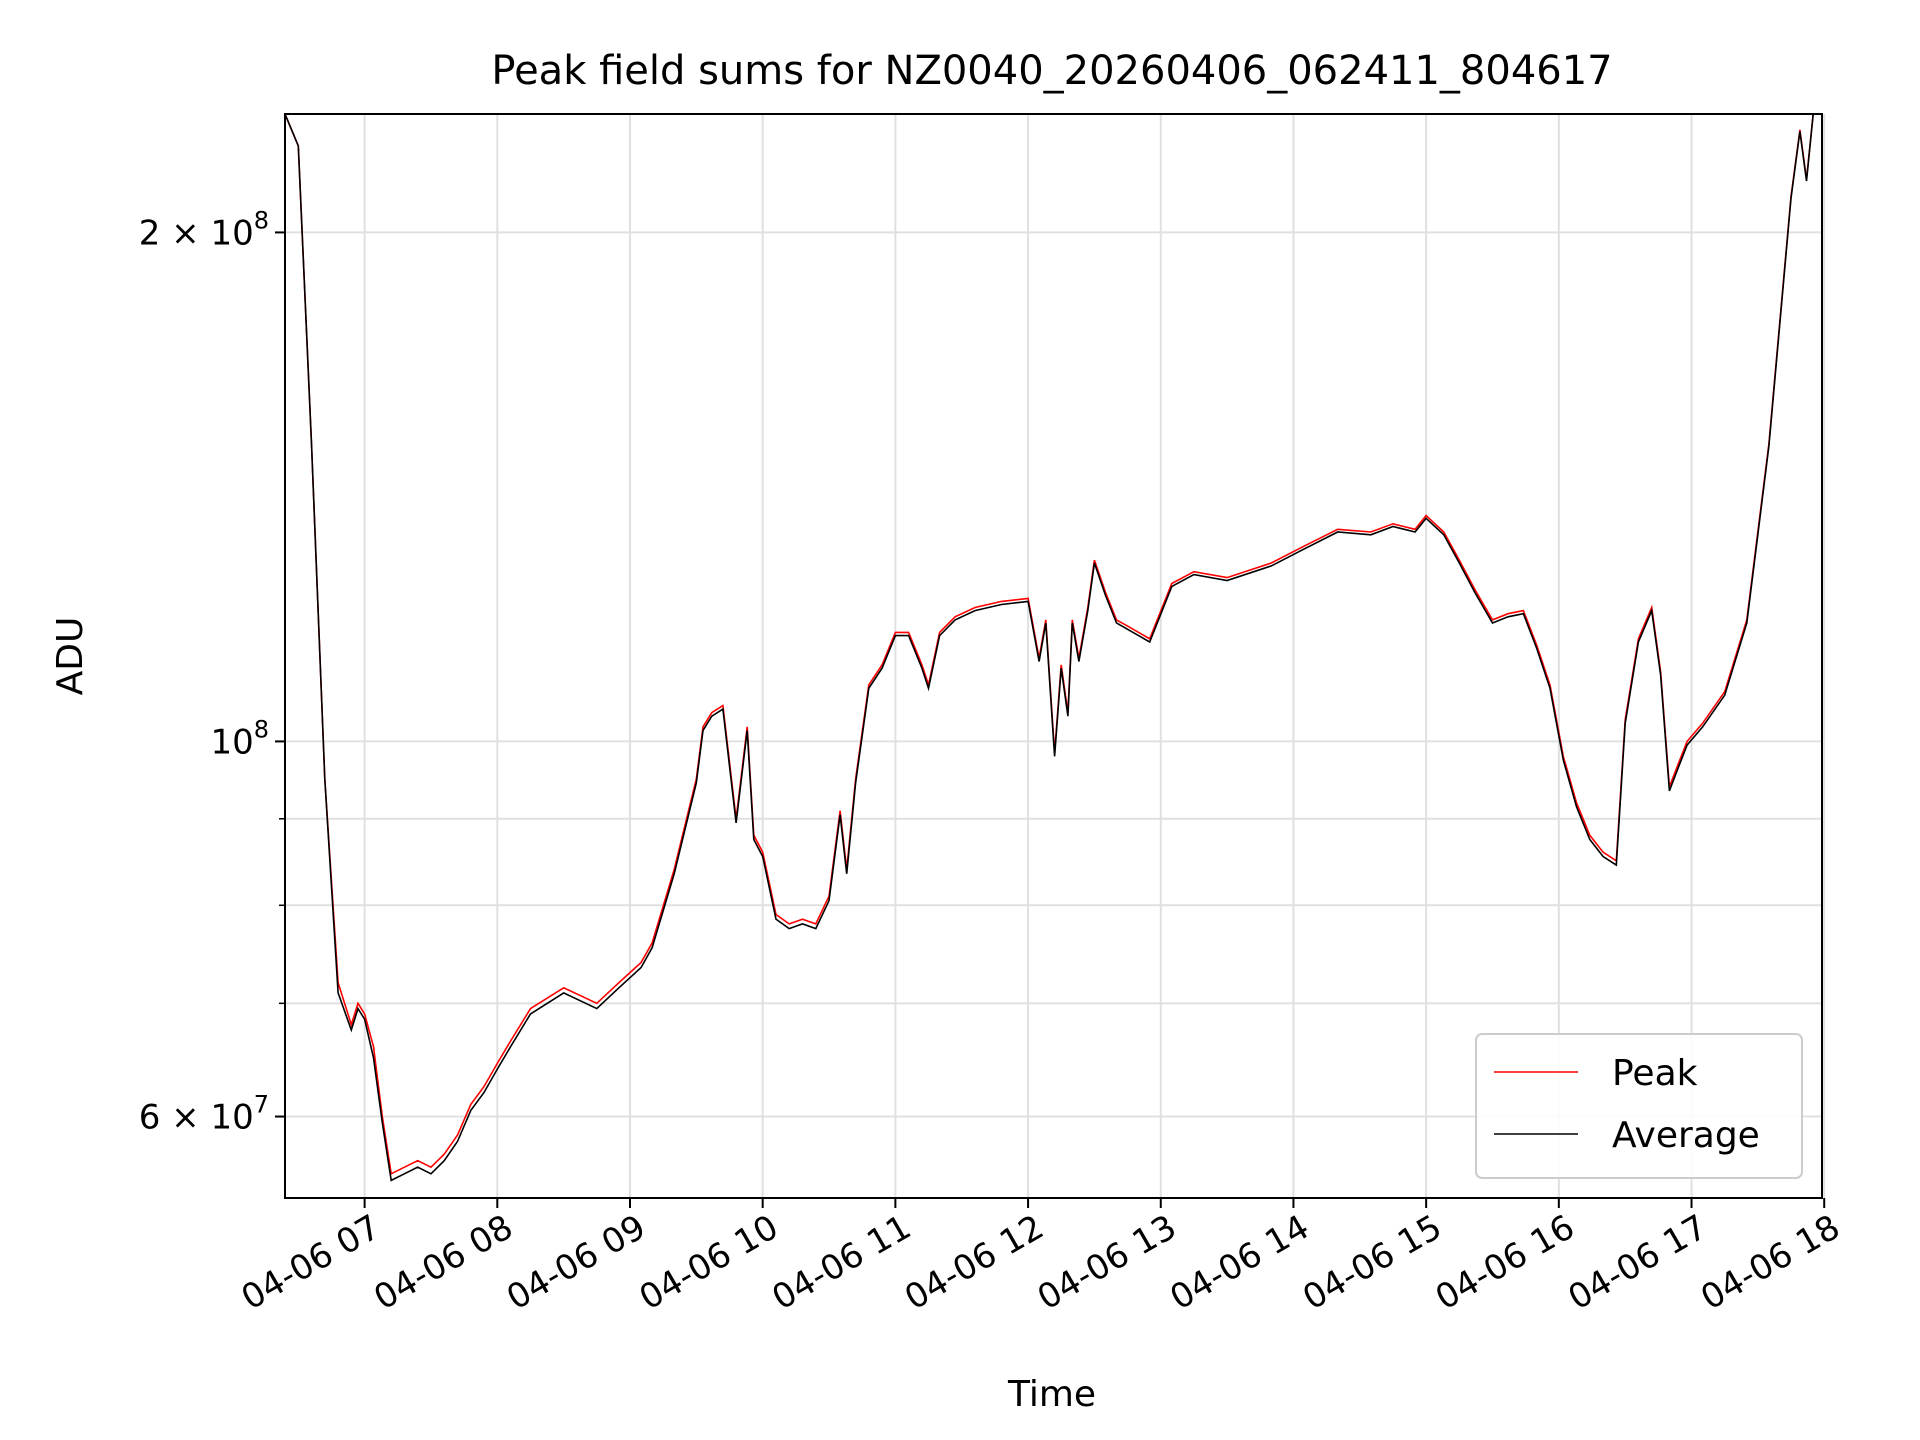 The width and height of the screenshot is (1920, 1440). I want to click on y-axis-label: ADU, so click(70, 656).